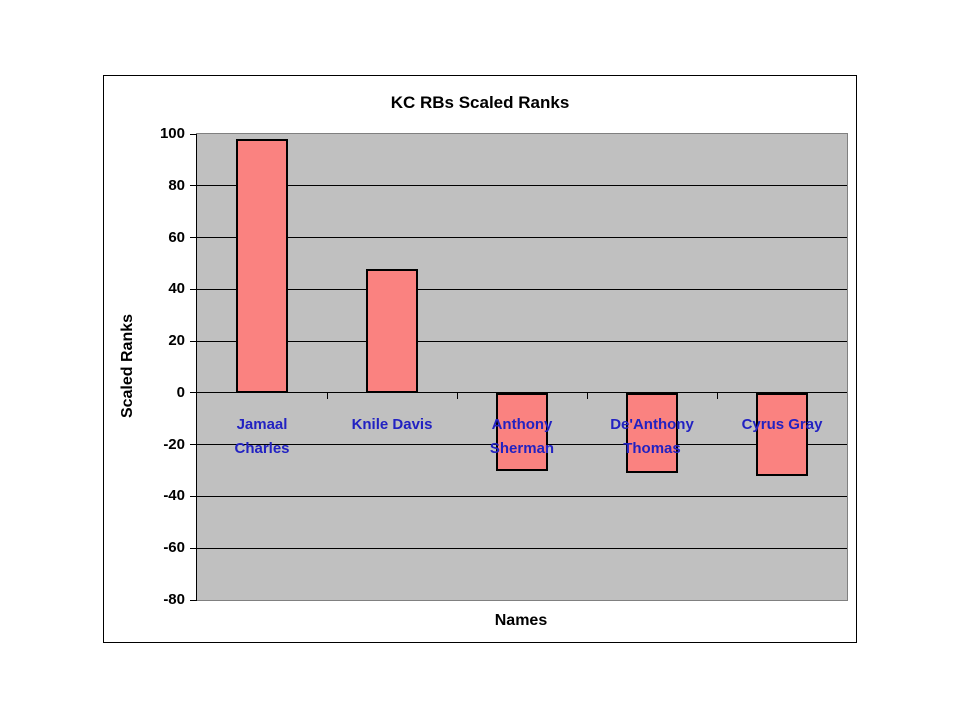  Describe the element at coordinates (782, 434) in the screenshot. I see `bar-cyrus-gray` at that location.